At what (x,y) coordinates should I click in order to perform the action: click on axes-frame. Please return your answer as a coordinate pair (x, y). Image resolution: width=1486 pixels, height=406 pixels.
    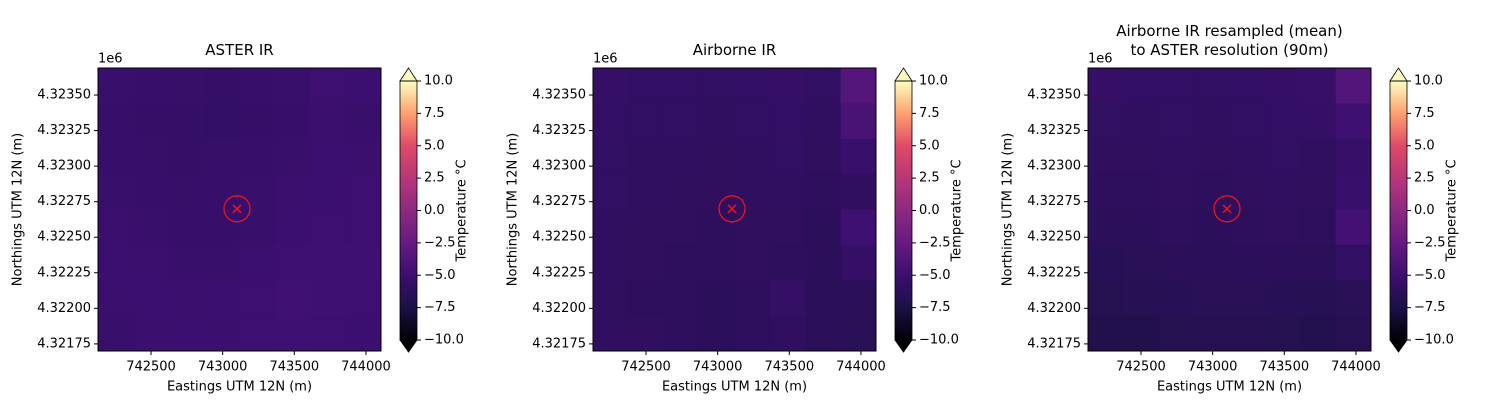
    Looking at the image, I should click on (239, 209).